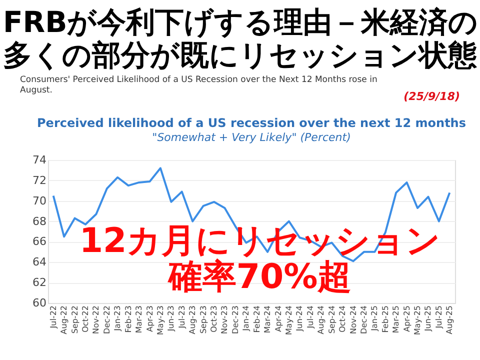 The width and height of the screenshot is (480, 360). Describe the element at coordinates (160, 320) in the screenshot. I see `x-tick-label: May-23` at that location.